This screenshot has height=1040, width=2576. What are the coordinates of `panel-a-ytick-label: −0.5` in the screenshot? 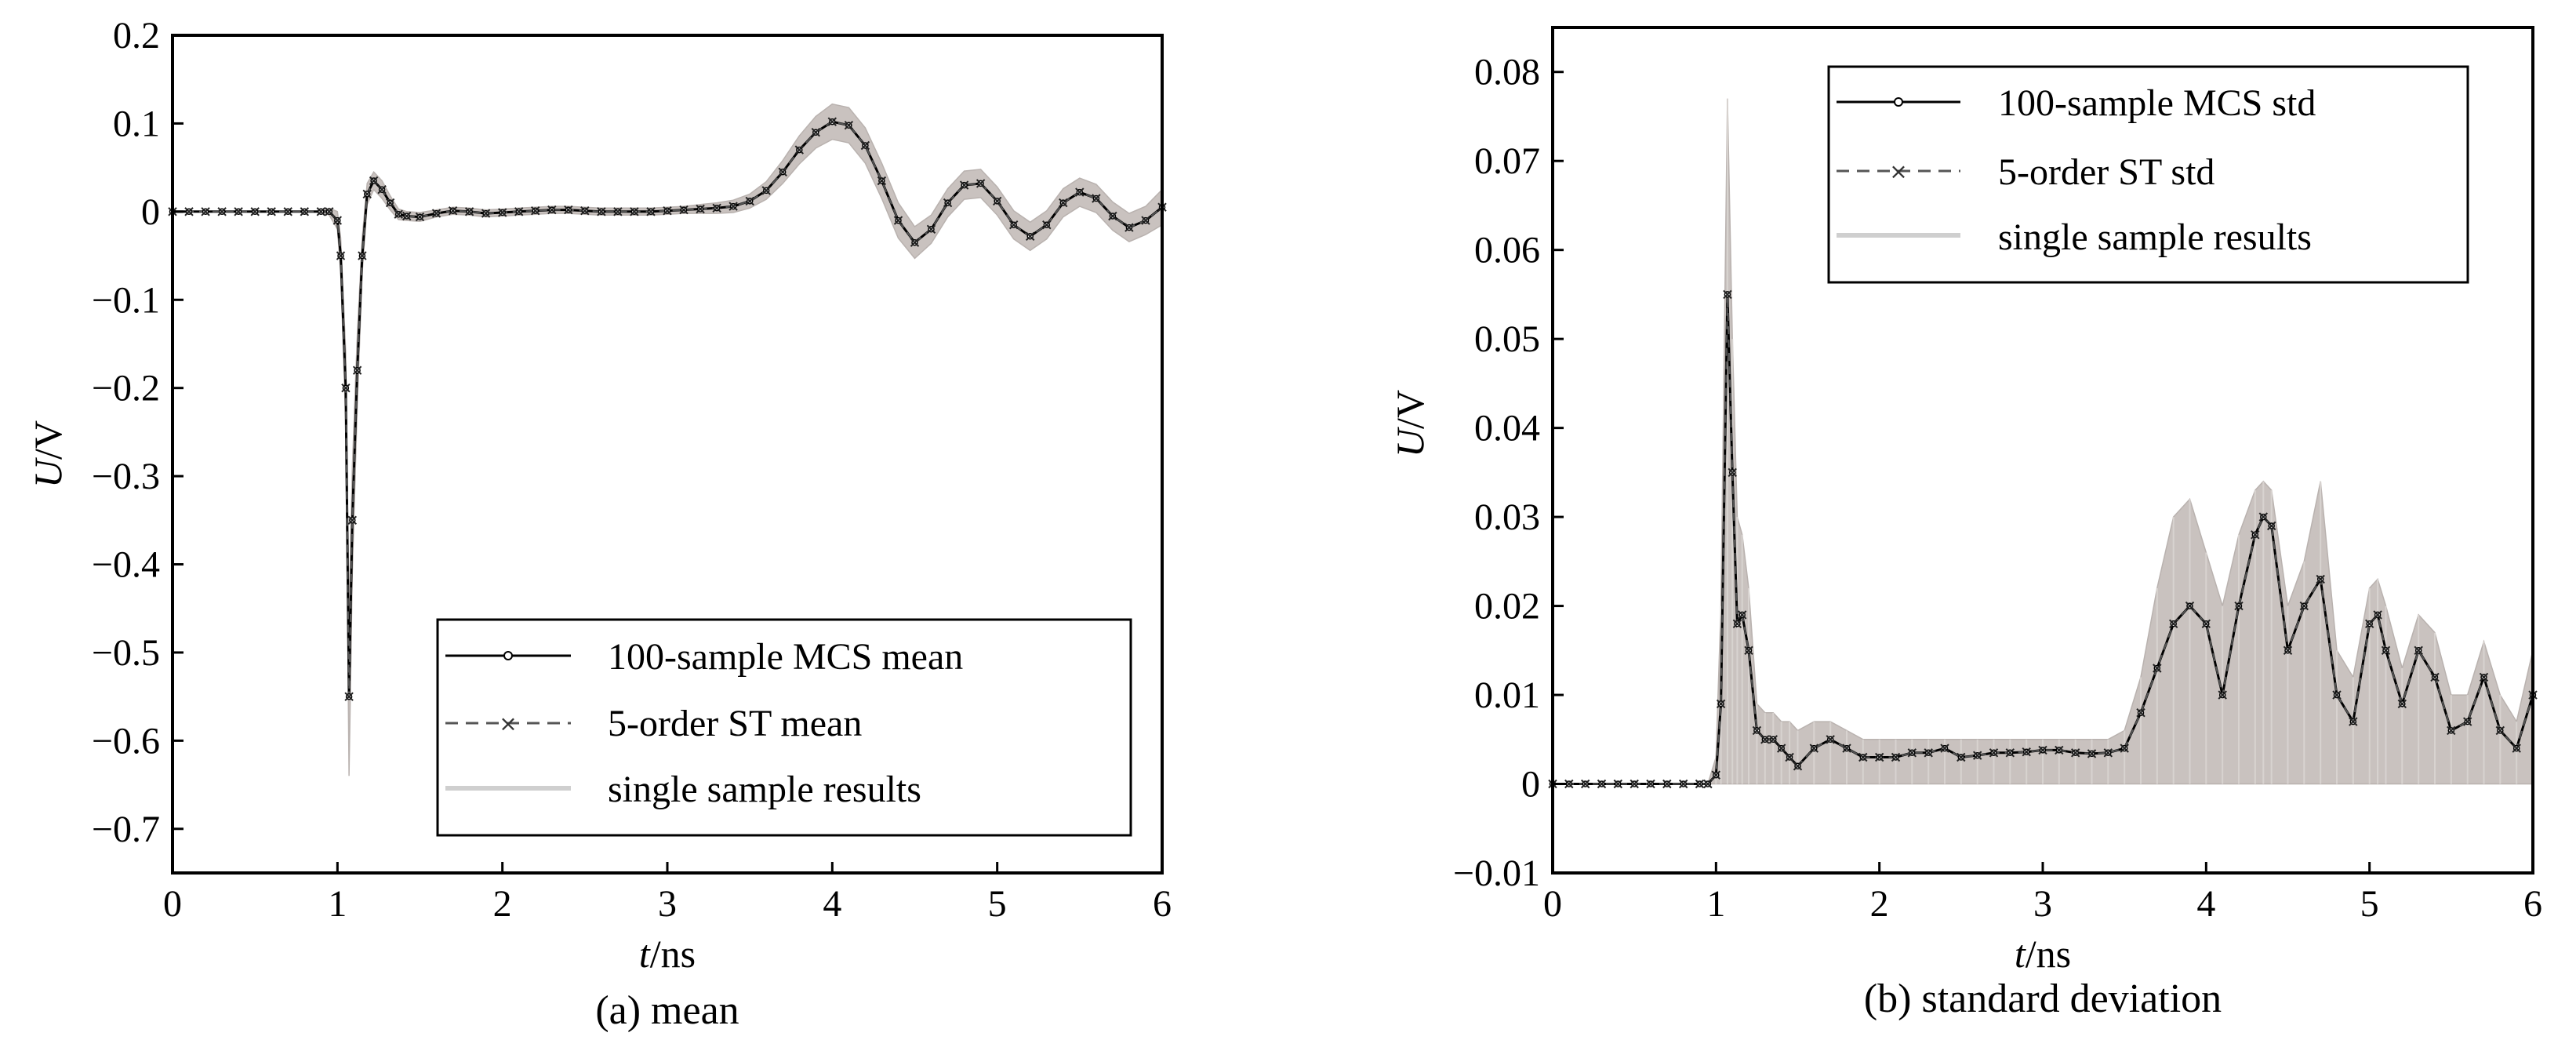 It's located at (126, 653).